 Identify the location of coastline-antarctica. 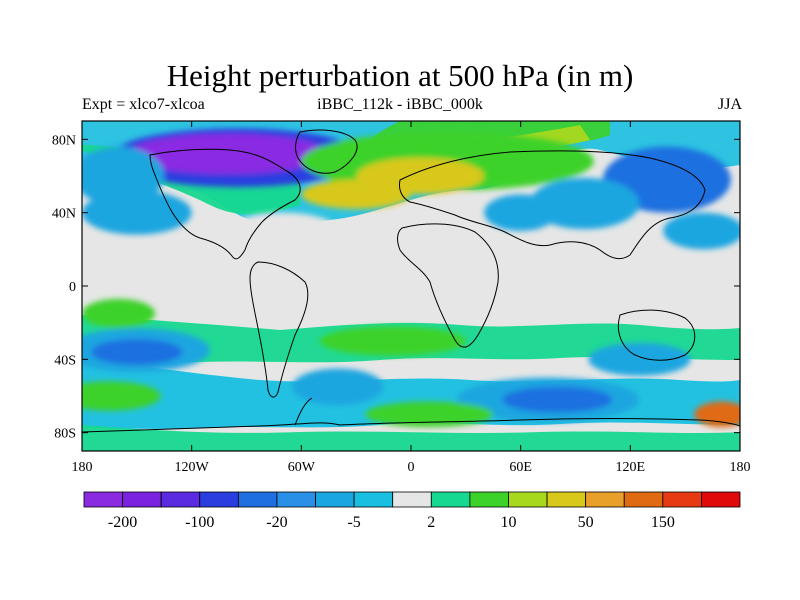
(411, 425).